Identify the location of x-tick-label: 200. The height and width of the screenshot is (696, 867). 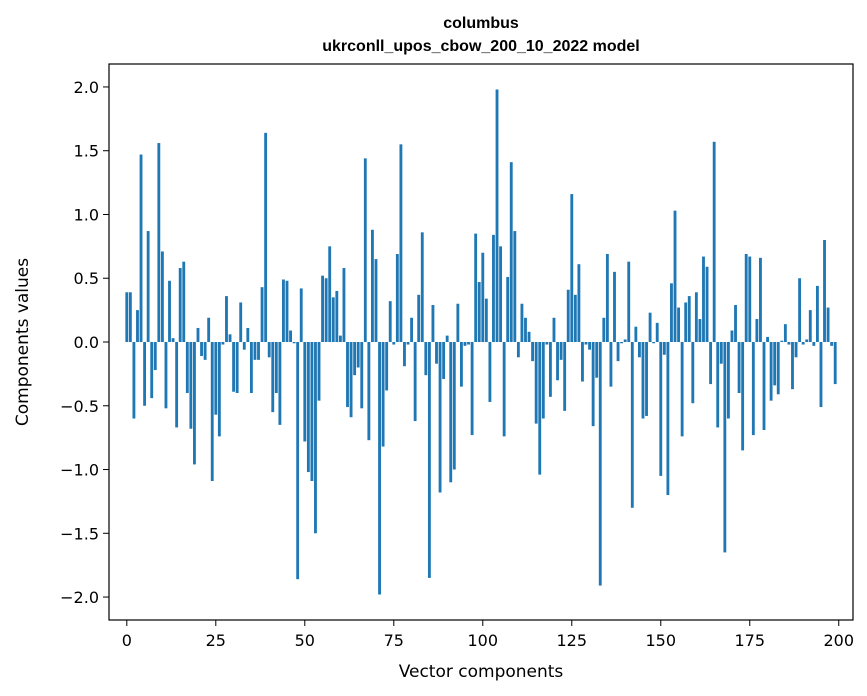
(838, 640).